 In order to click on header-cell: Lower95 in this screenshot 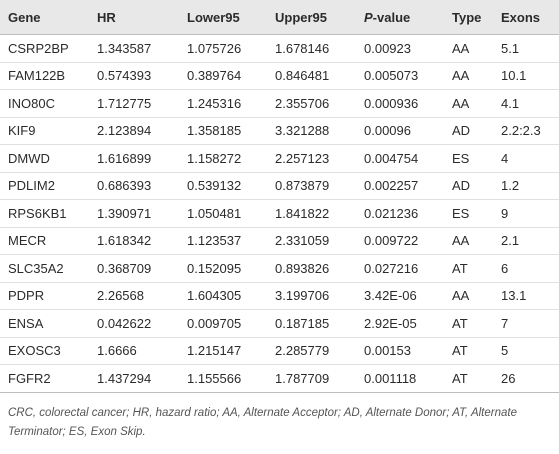, I will do `click(223, 17)`.